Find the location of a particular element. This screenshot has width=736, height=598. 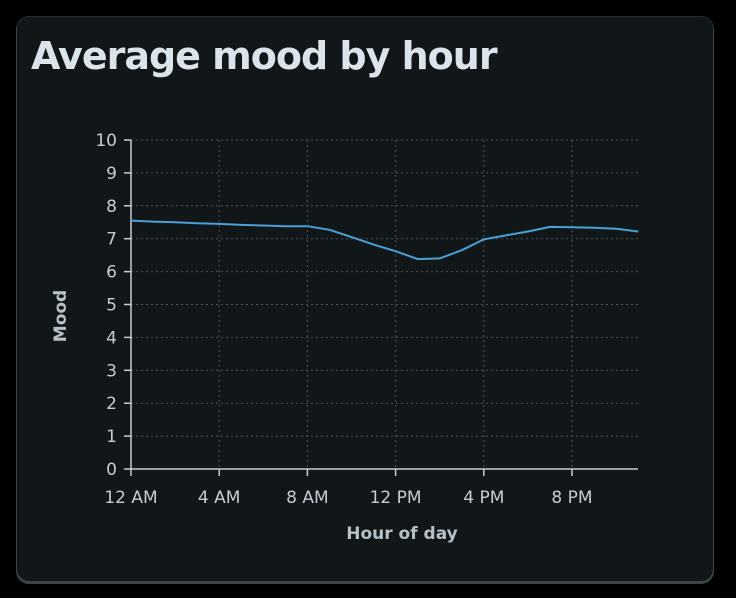

series-line is located at coordinates (384, 240).